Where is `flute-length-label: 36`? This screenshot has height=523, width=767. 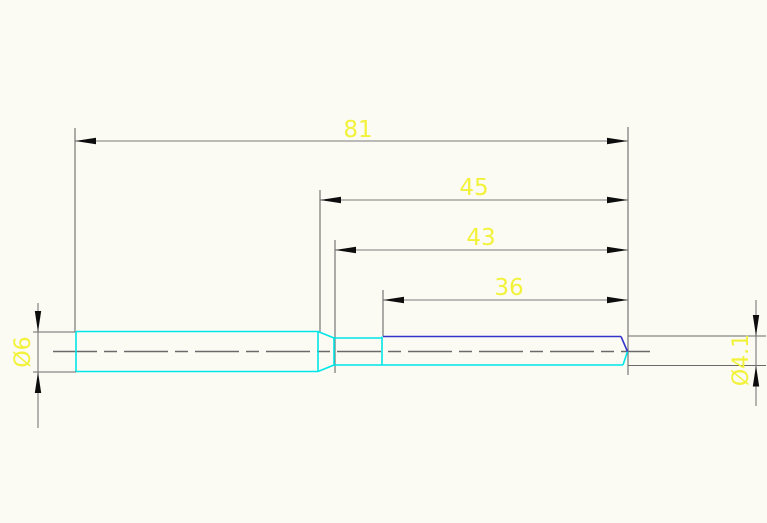 flute-length-label: 36 is located at coordinates (508, 288).